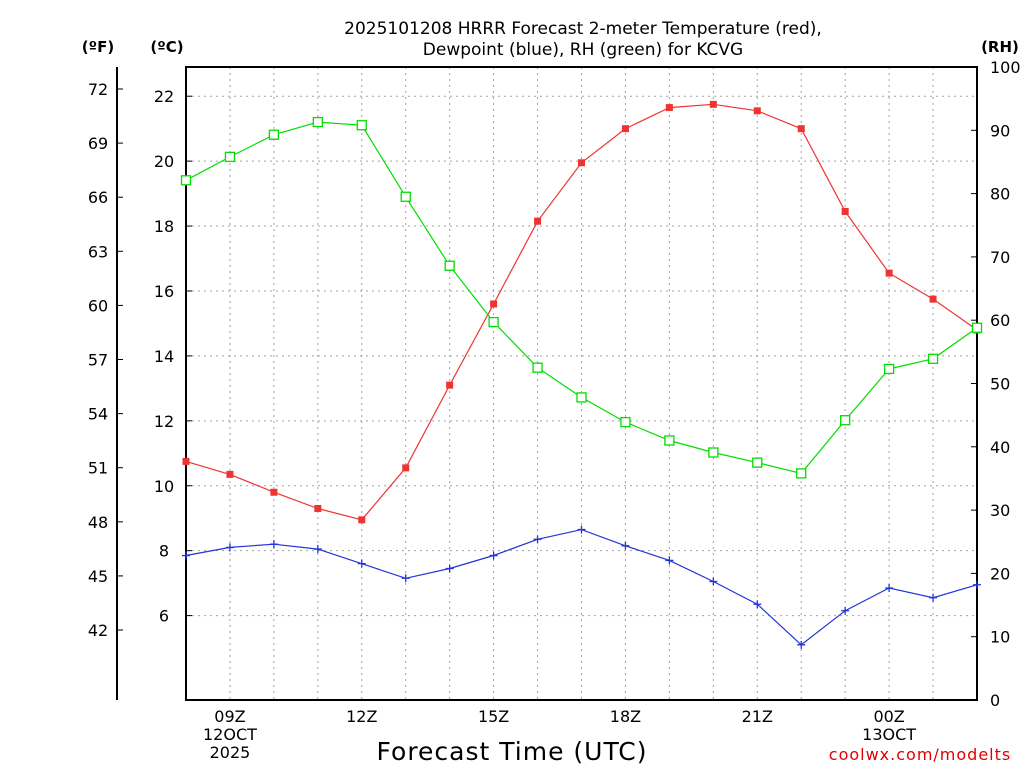 This screenshot has width=1024, height=772. Describe the element at coordinates (1000, 320) in the screenshot. I see `rh-tick-label: 60` at that location.